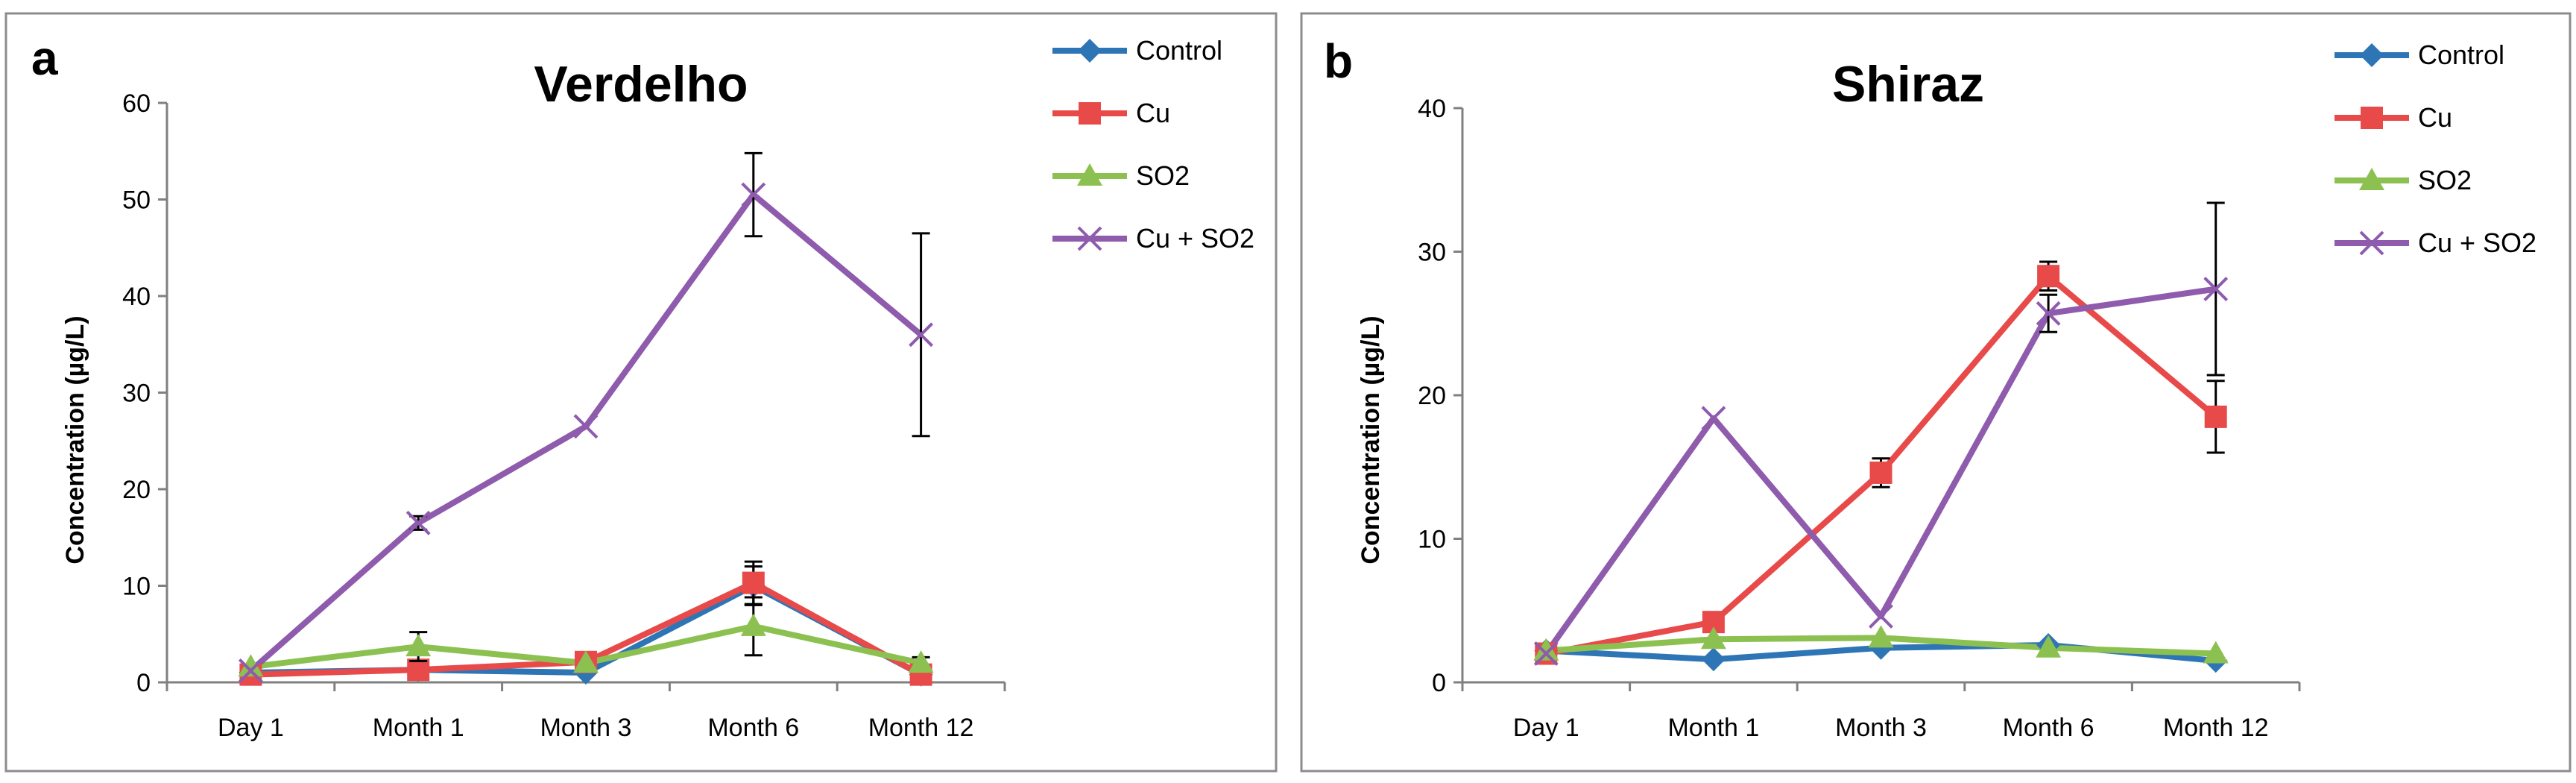  What do you see at coordinates (136, 200) in the screenshot?
I see `y-tick-label: 50` at bounding box center [136, 200].